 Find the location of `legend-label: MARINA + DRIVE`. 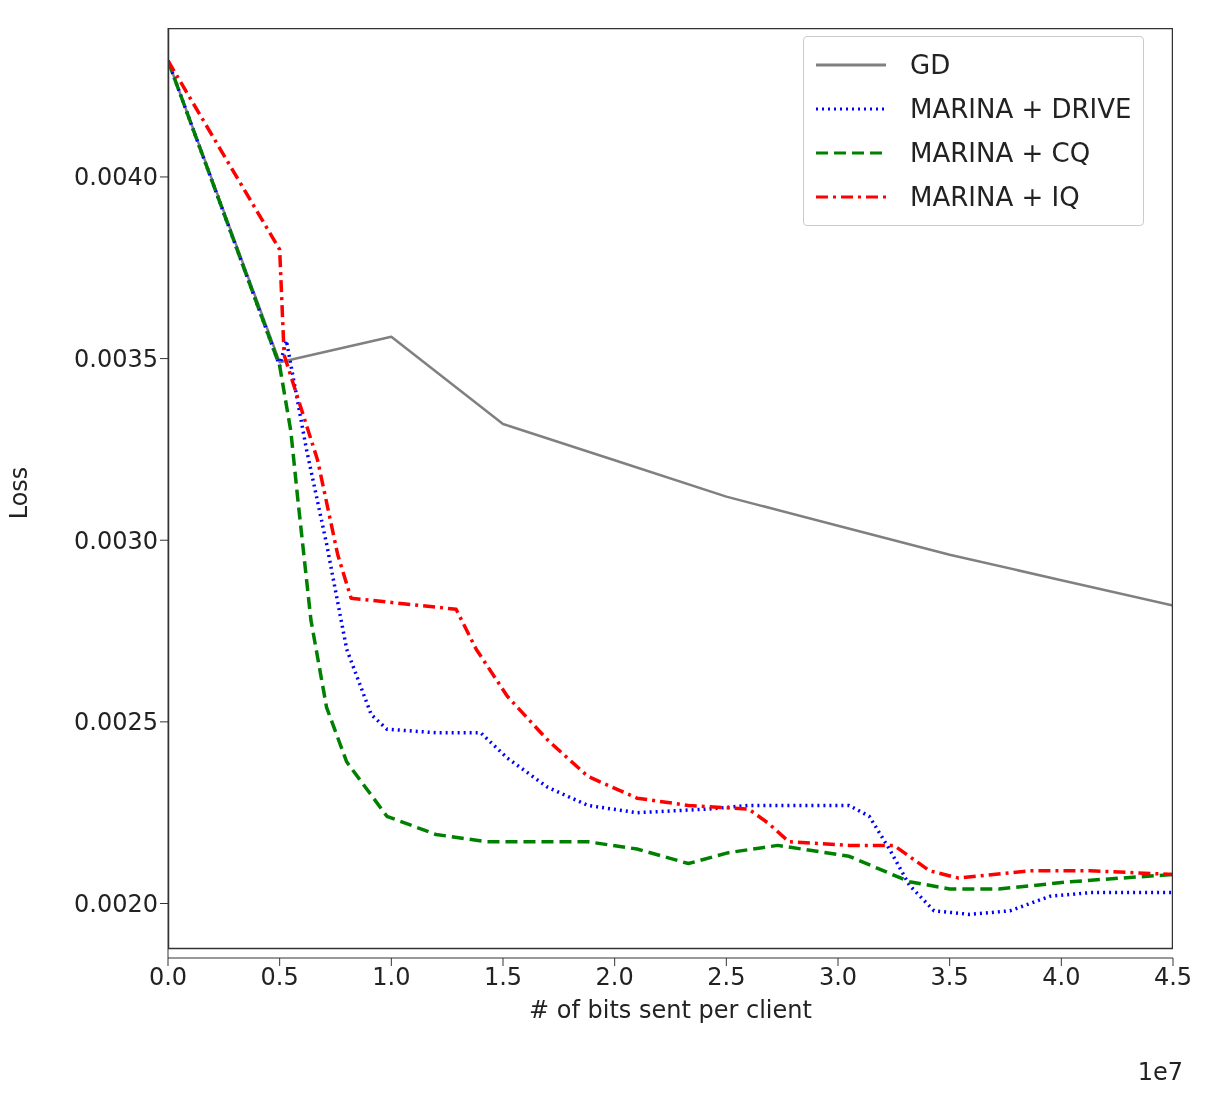

legend-label: MARINA + DRIVE is located at coordinates (1021, 109).